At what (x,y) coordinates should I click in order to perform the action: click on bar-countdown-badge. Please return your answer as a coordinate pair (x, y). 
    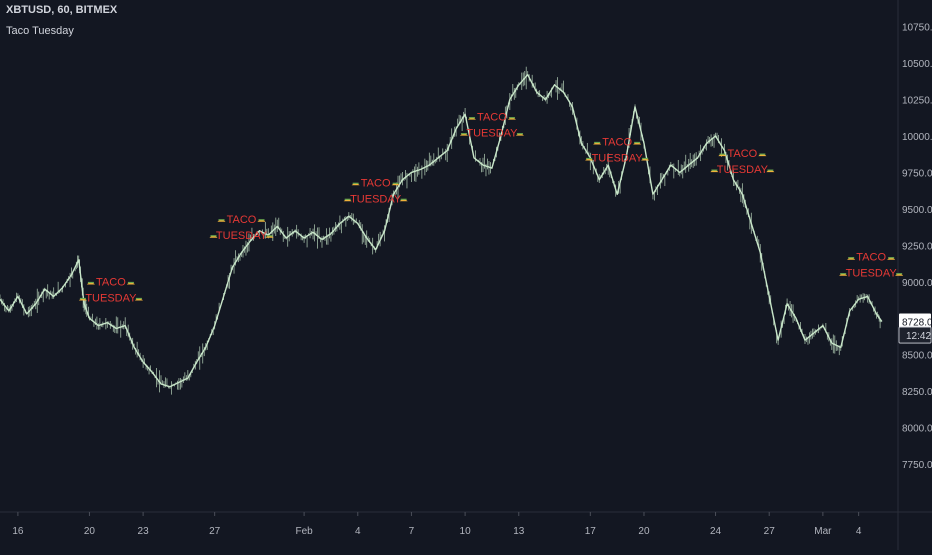
    Looking at the image, I should click on (915, 335).